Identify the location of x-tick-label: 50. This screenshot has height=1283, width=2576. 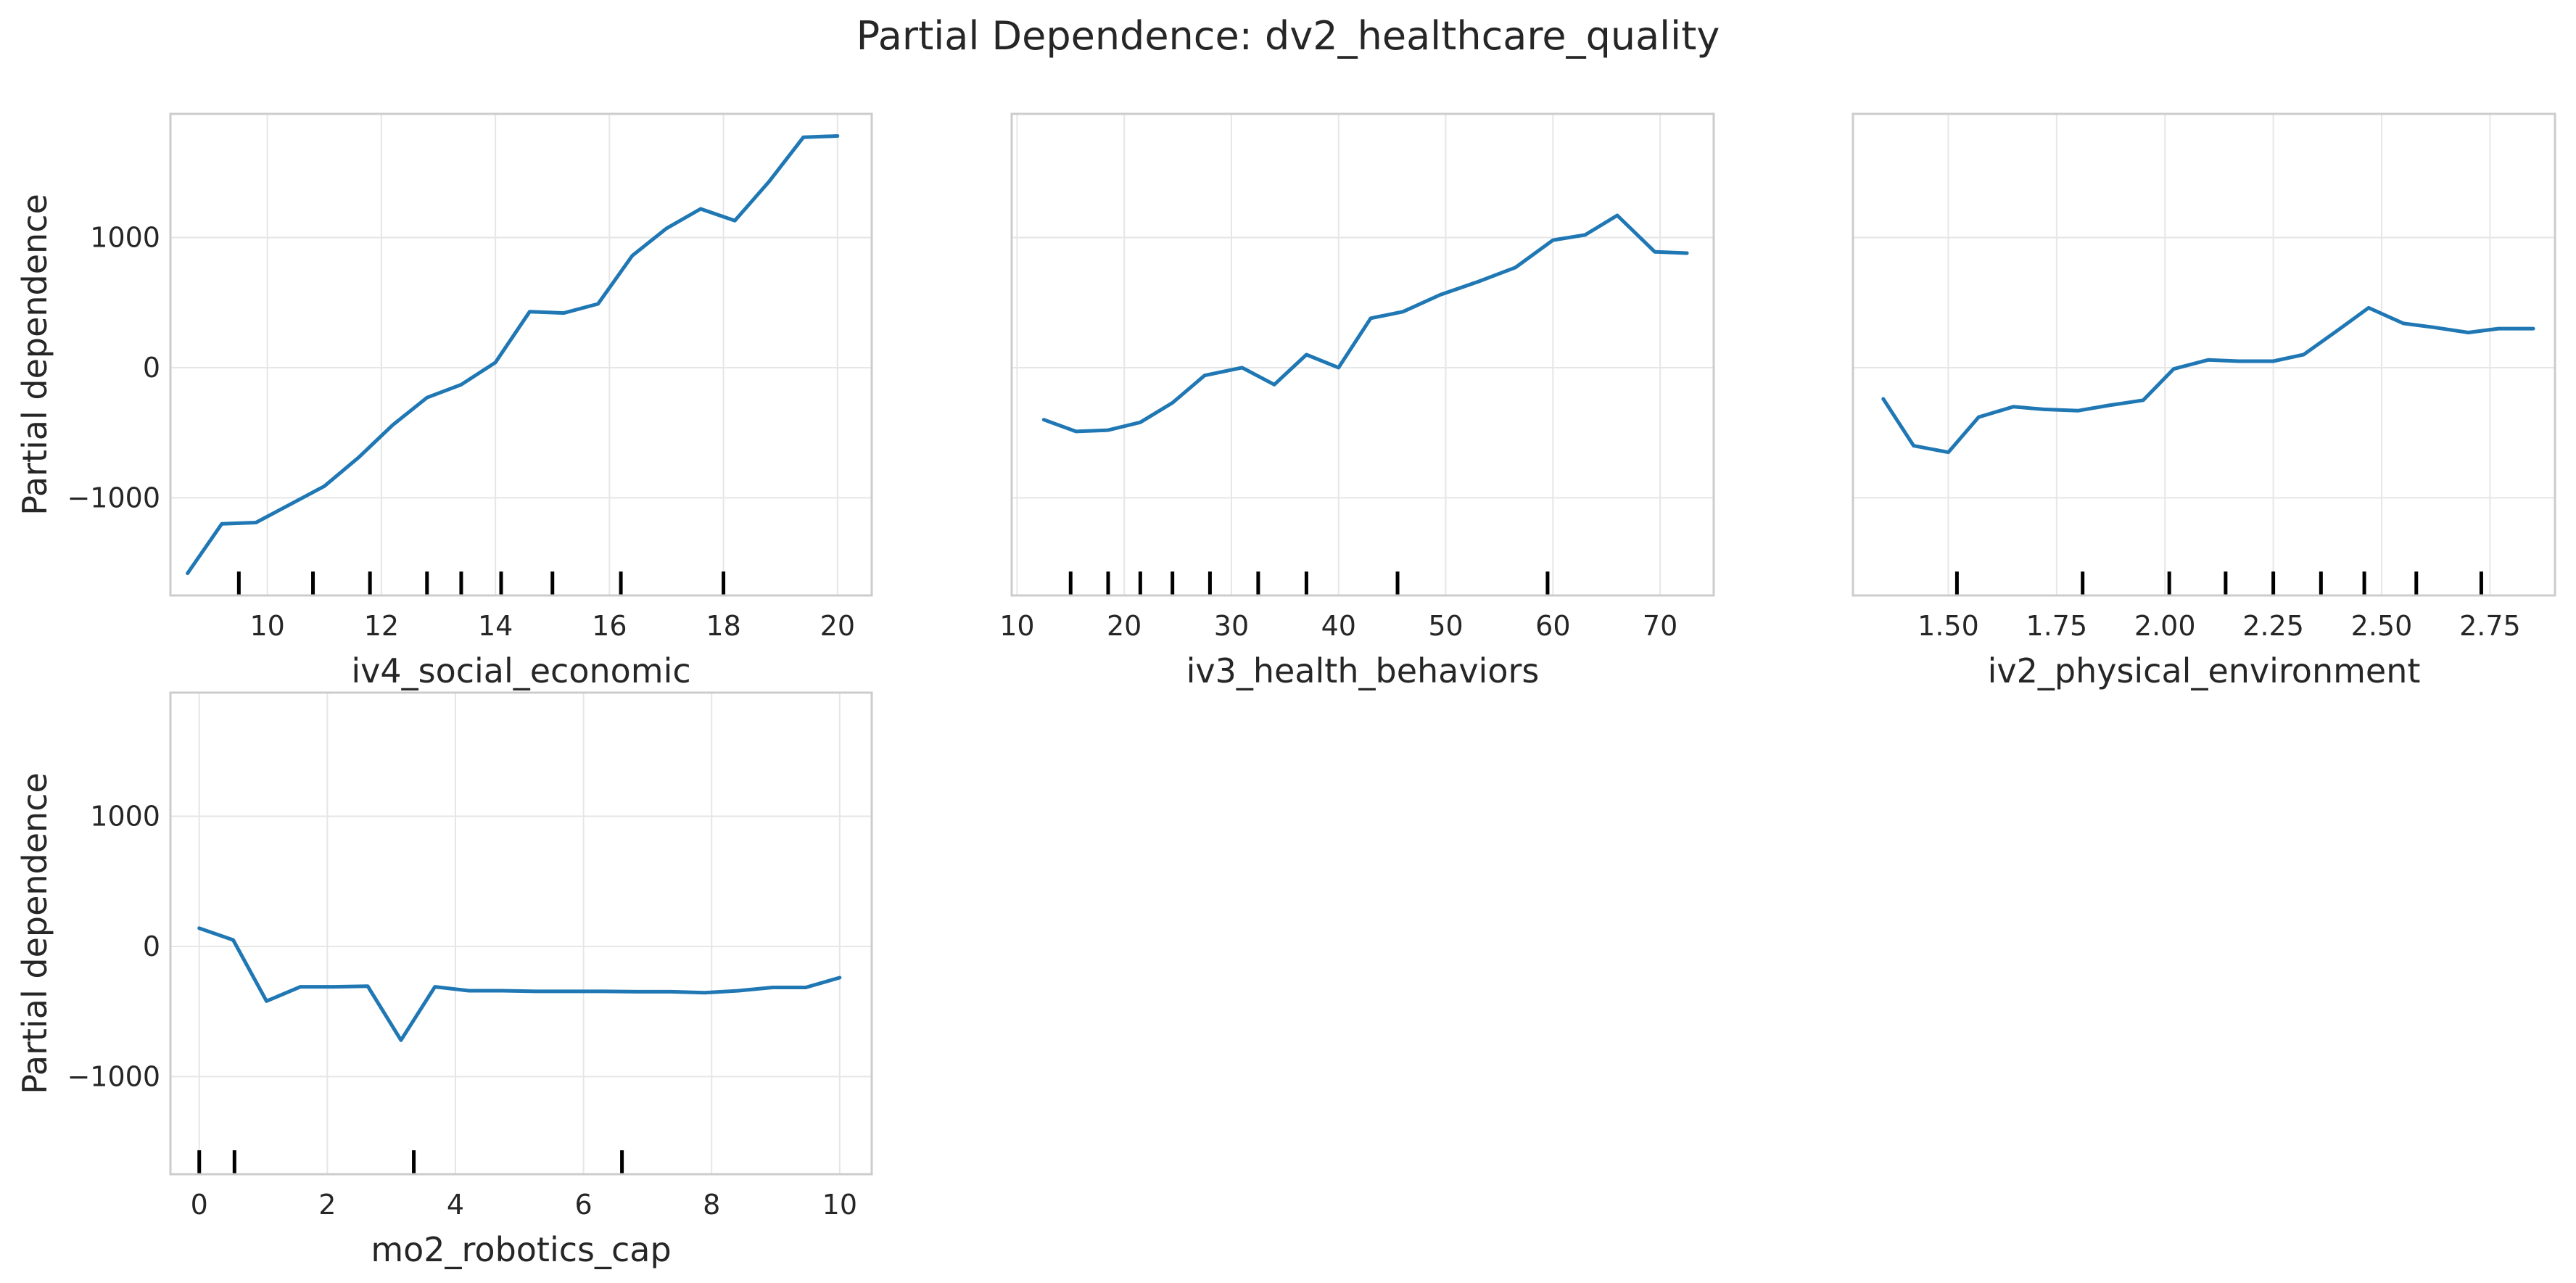
(1445, 626).